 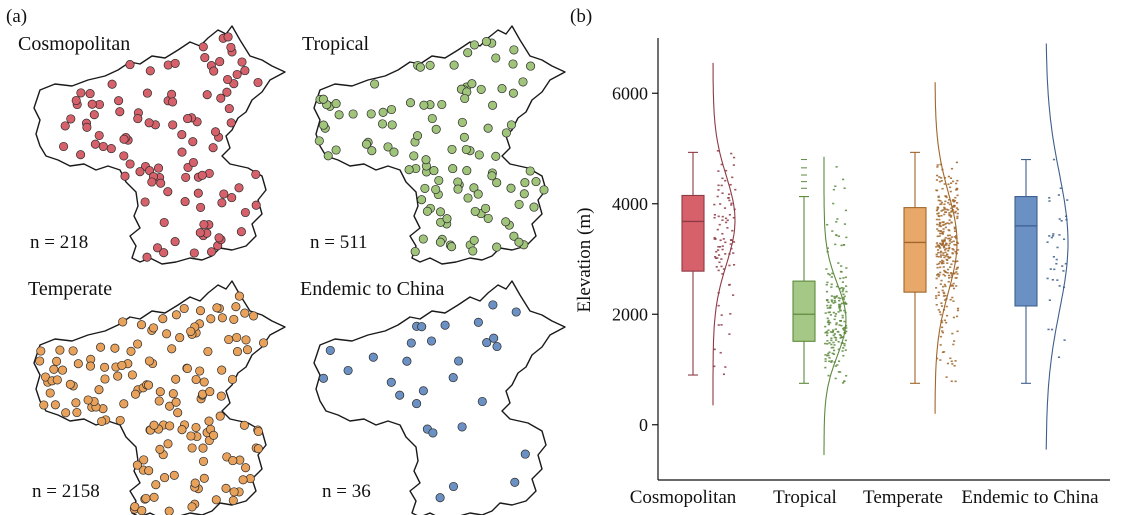 I want to click on category-label: Endemic to China, so click(x=1030, y=497).